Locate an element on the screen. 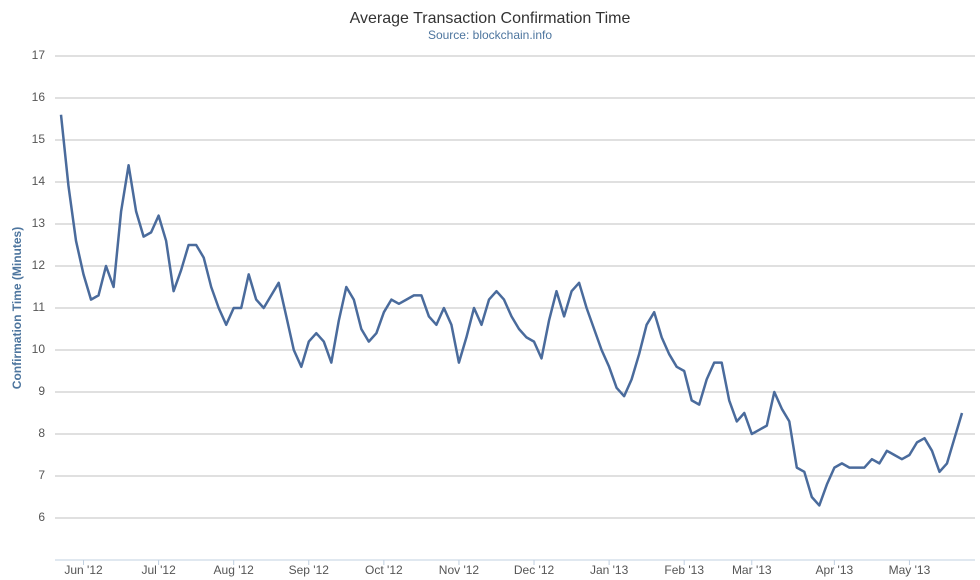 This screenshot has height=580, width=980. y-tick-label: 16 is located at coordinates (39, 97).